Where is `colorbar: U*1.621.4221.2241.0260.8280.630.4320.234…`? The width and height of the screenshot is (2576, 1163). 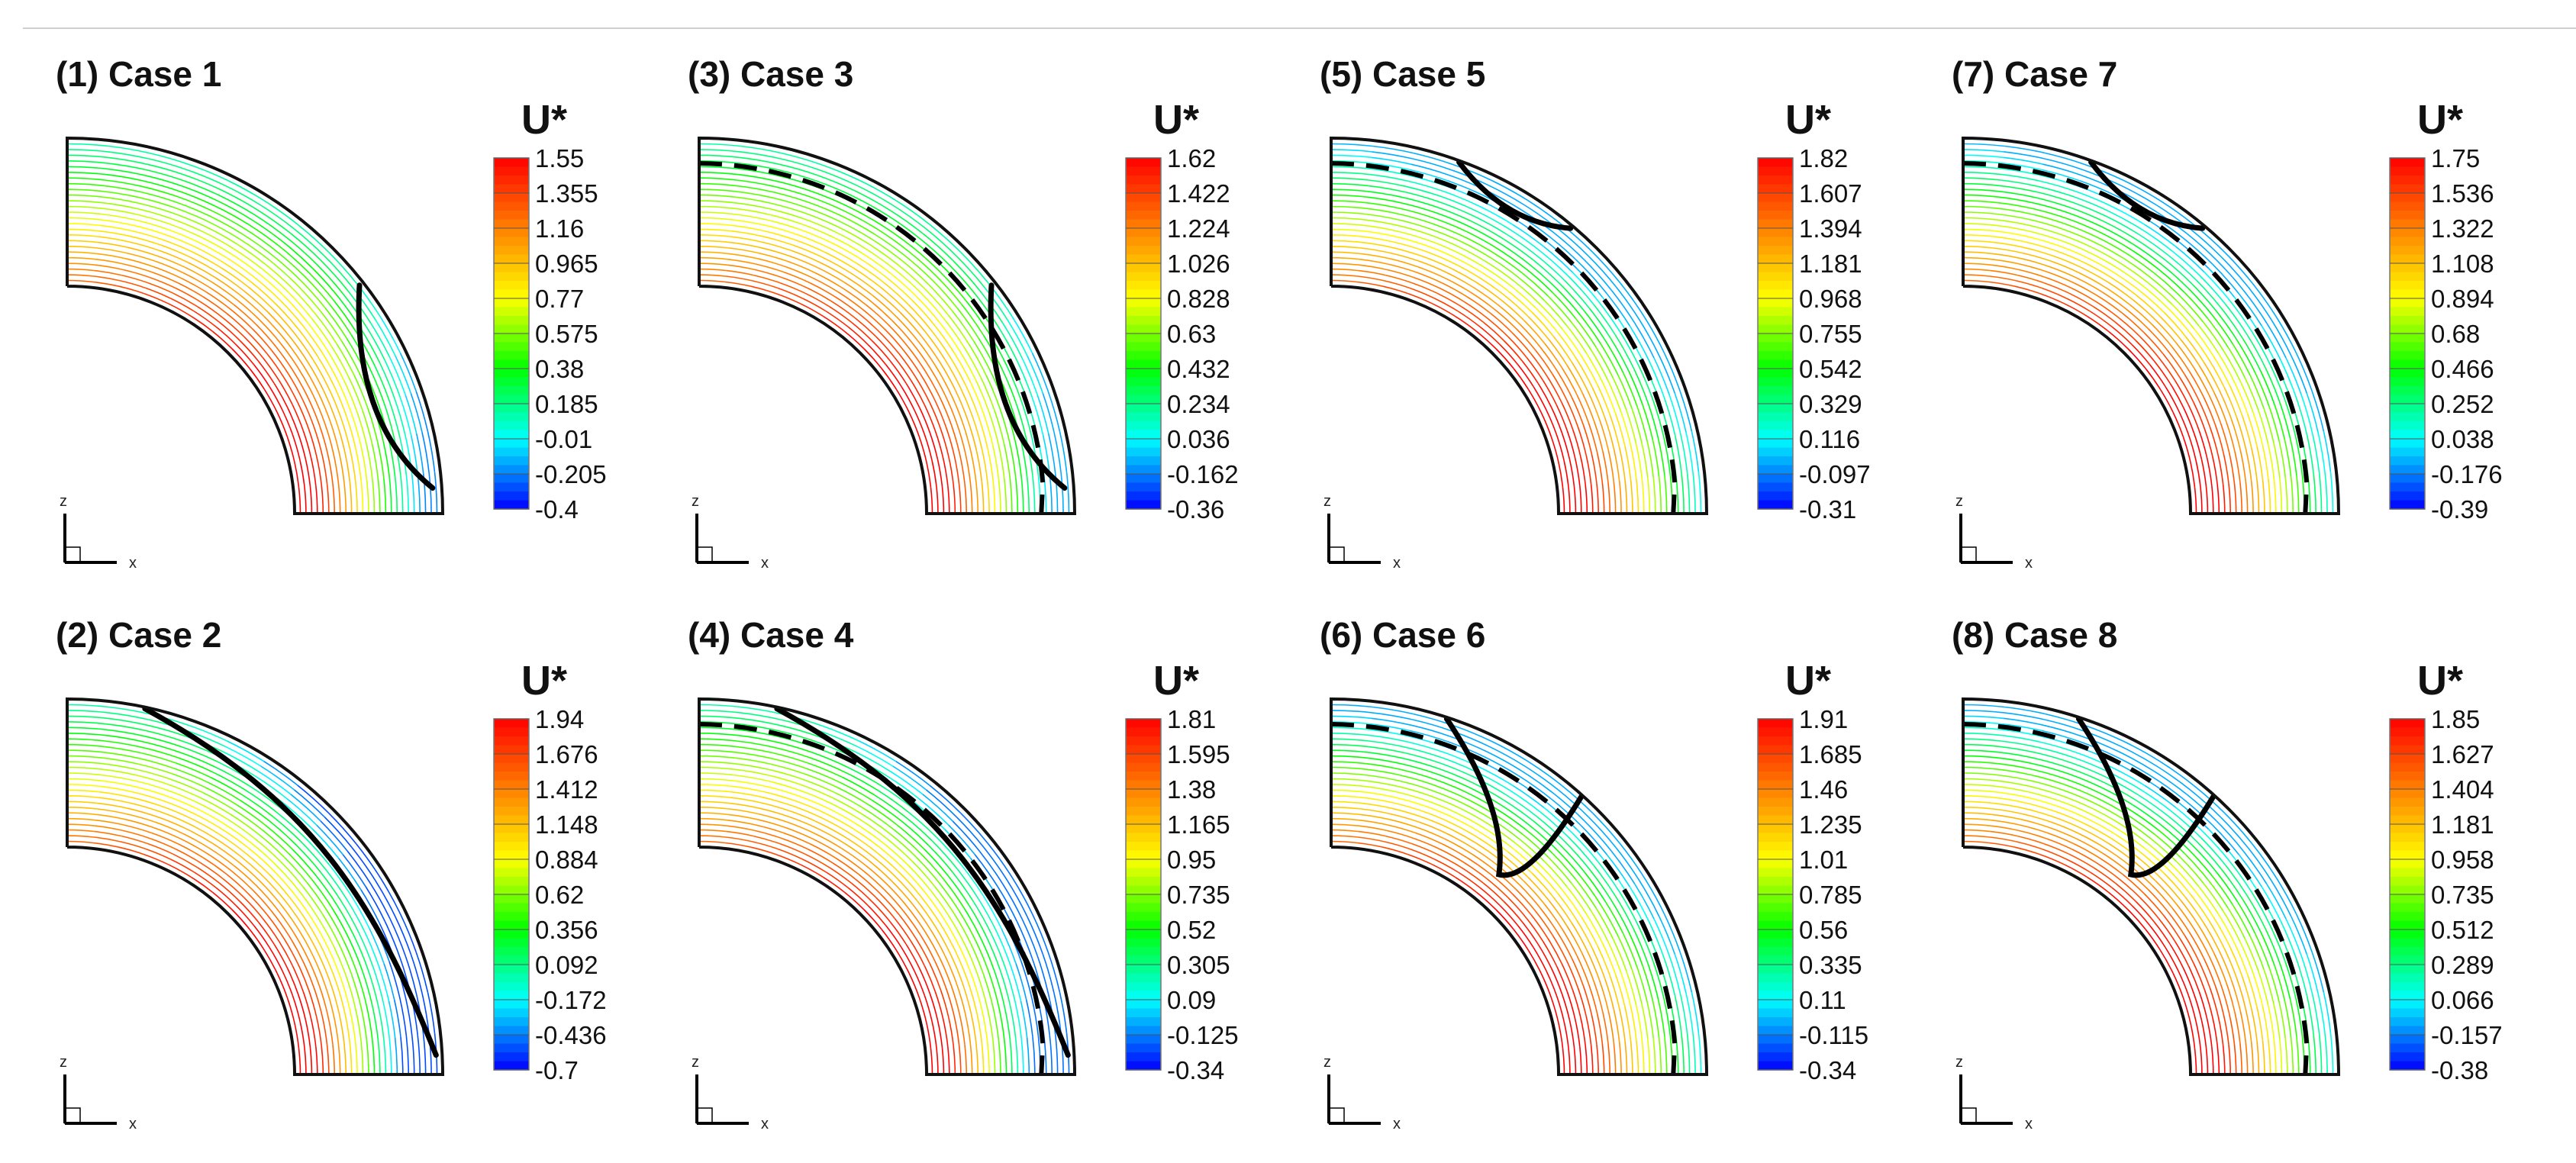 colorbar: U*1.621.4221.2241.0260.8280.630.4320.234… is located at coordinates (1182, 310).